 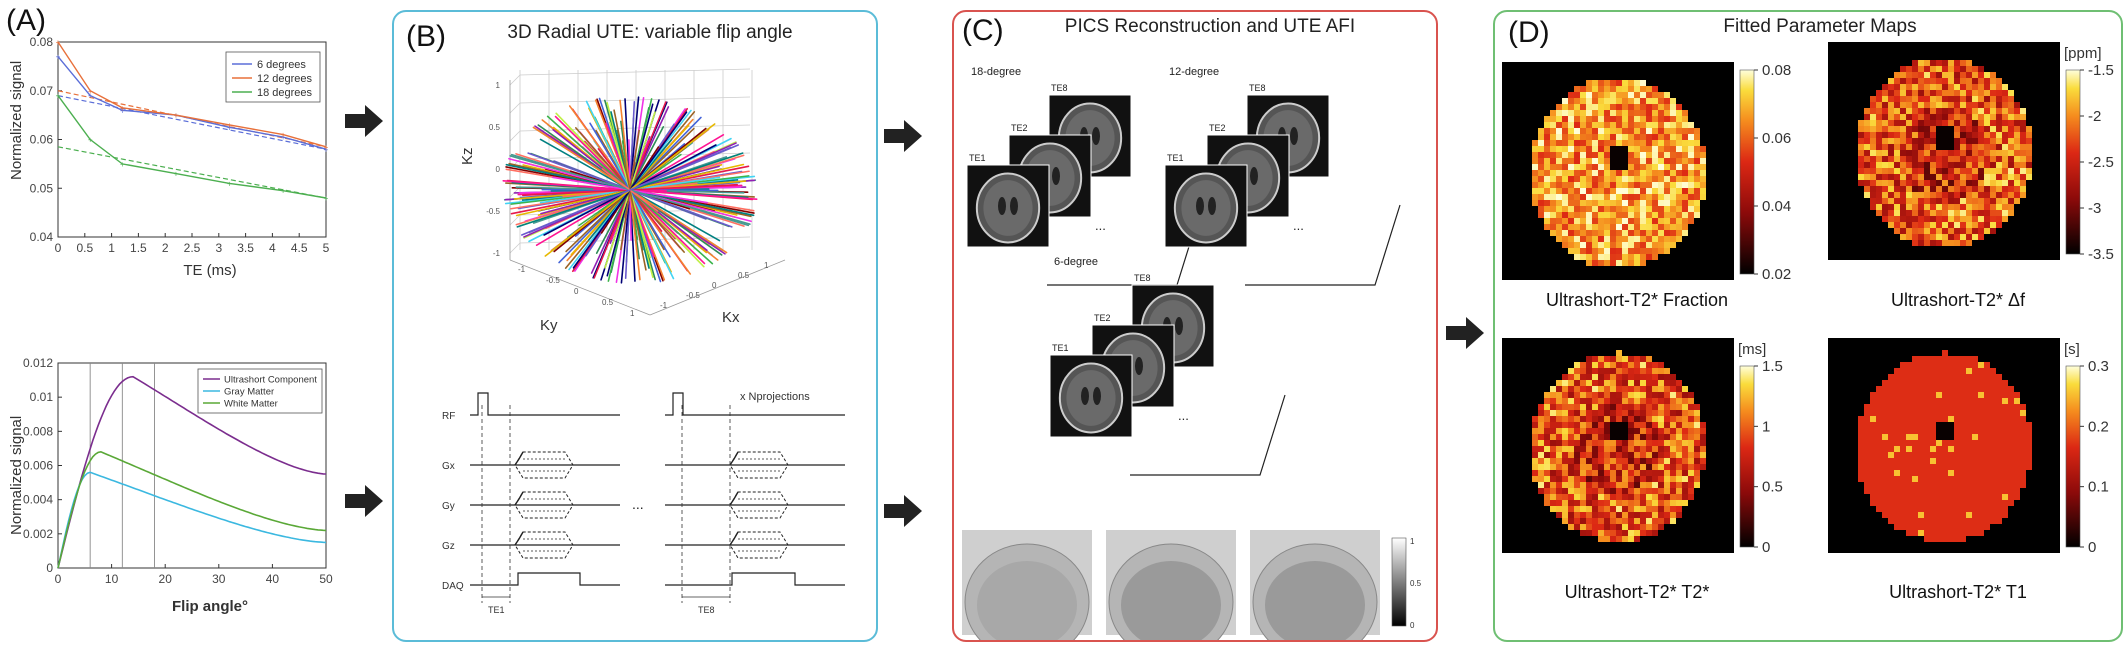 What do you see at coordinates (1752, 349) in the screenshot?
I see `colorbar-unit: [ms]` at bounding box center [1752, 349].